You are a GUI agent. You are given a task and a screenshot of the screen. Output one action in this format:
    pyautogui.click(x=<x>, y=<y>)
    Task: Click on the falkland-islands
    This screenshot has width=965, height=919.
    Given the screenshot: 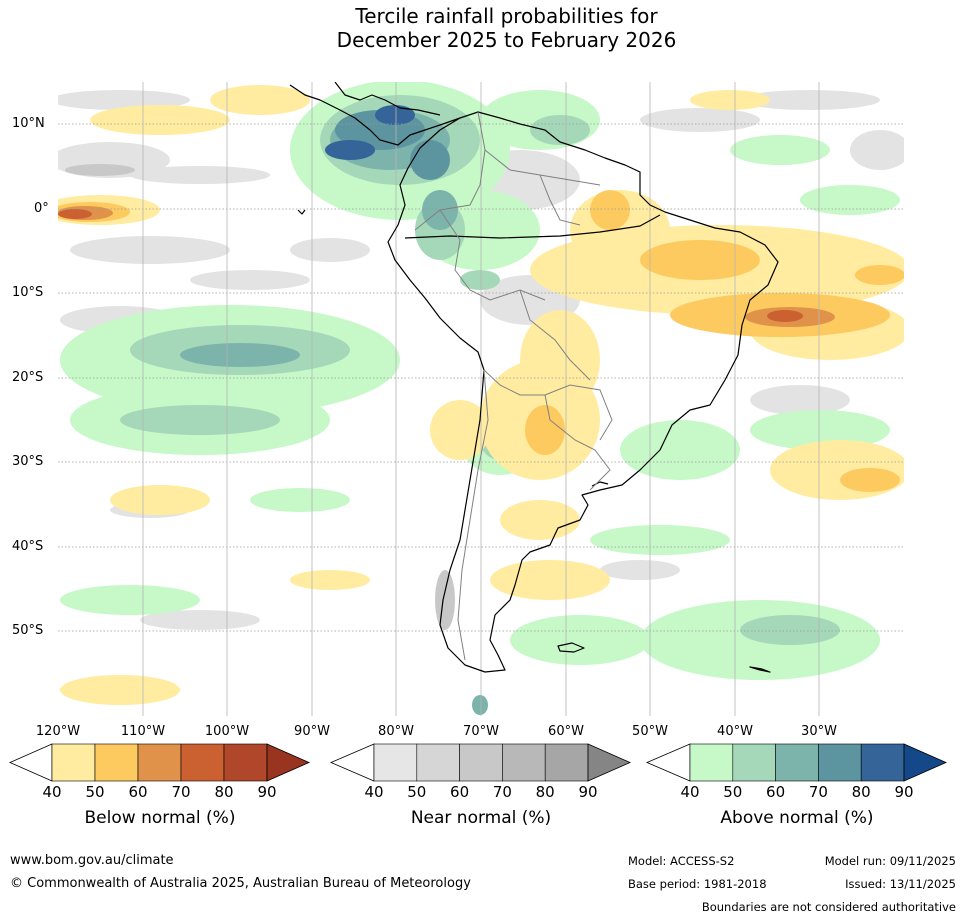 What is the action you would take?
    pyautogui.click(x=571, y=647)
    